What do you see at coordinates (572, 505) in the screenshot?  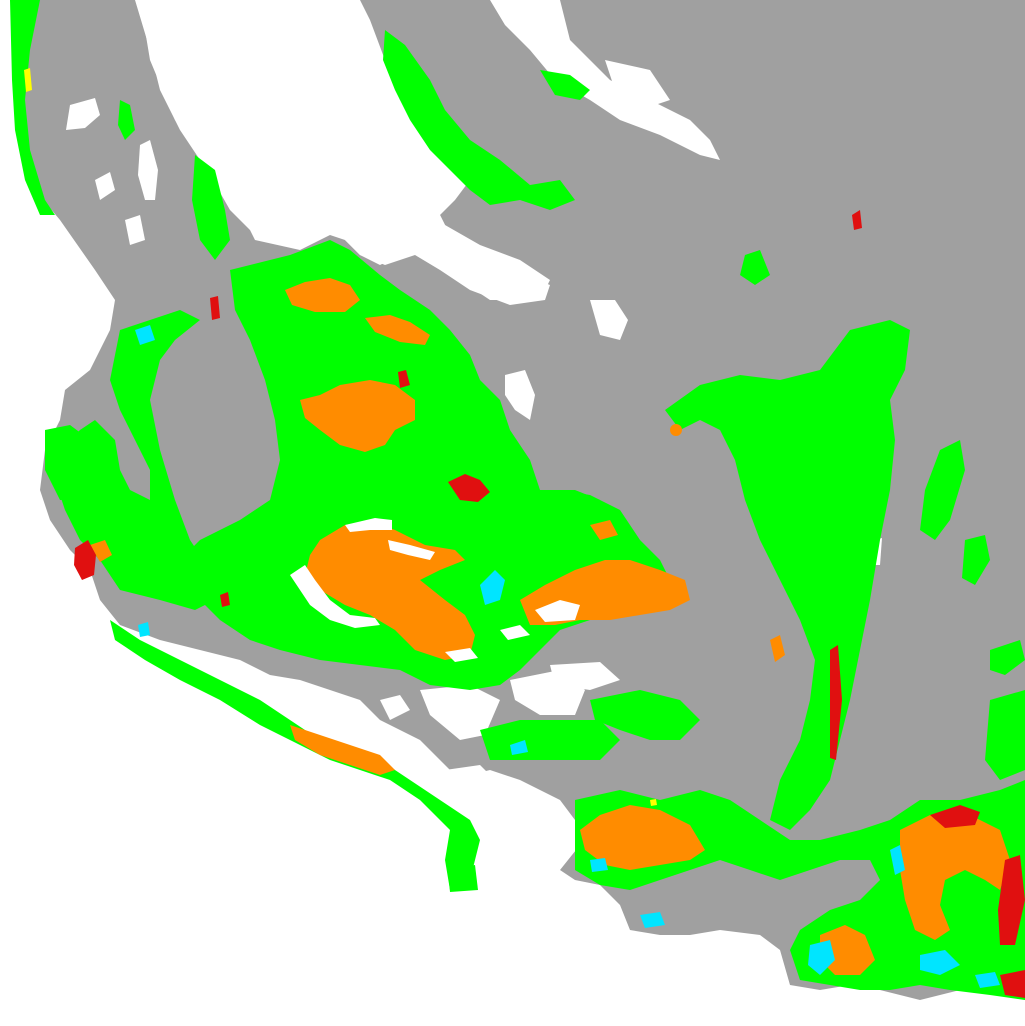 I see `green-mid-stripe` at bounding box center [572, 505].